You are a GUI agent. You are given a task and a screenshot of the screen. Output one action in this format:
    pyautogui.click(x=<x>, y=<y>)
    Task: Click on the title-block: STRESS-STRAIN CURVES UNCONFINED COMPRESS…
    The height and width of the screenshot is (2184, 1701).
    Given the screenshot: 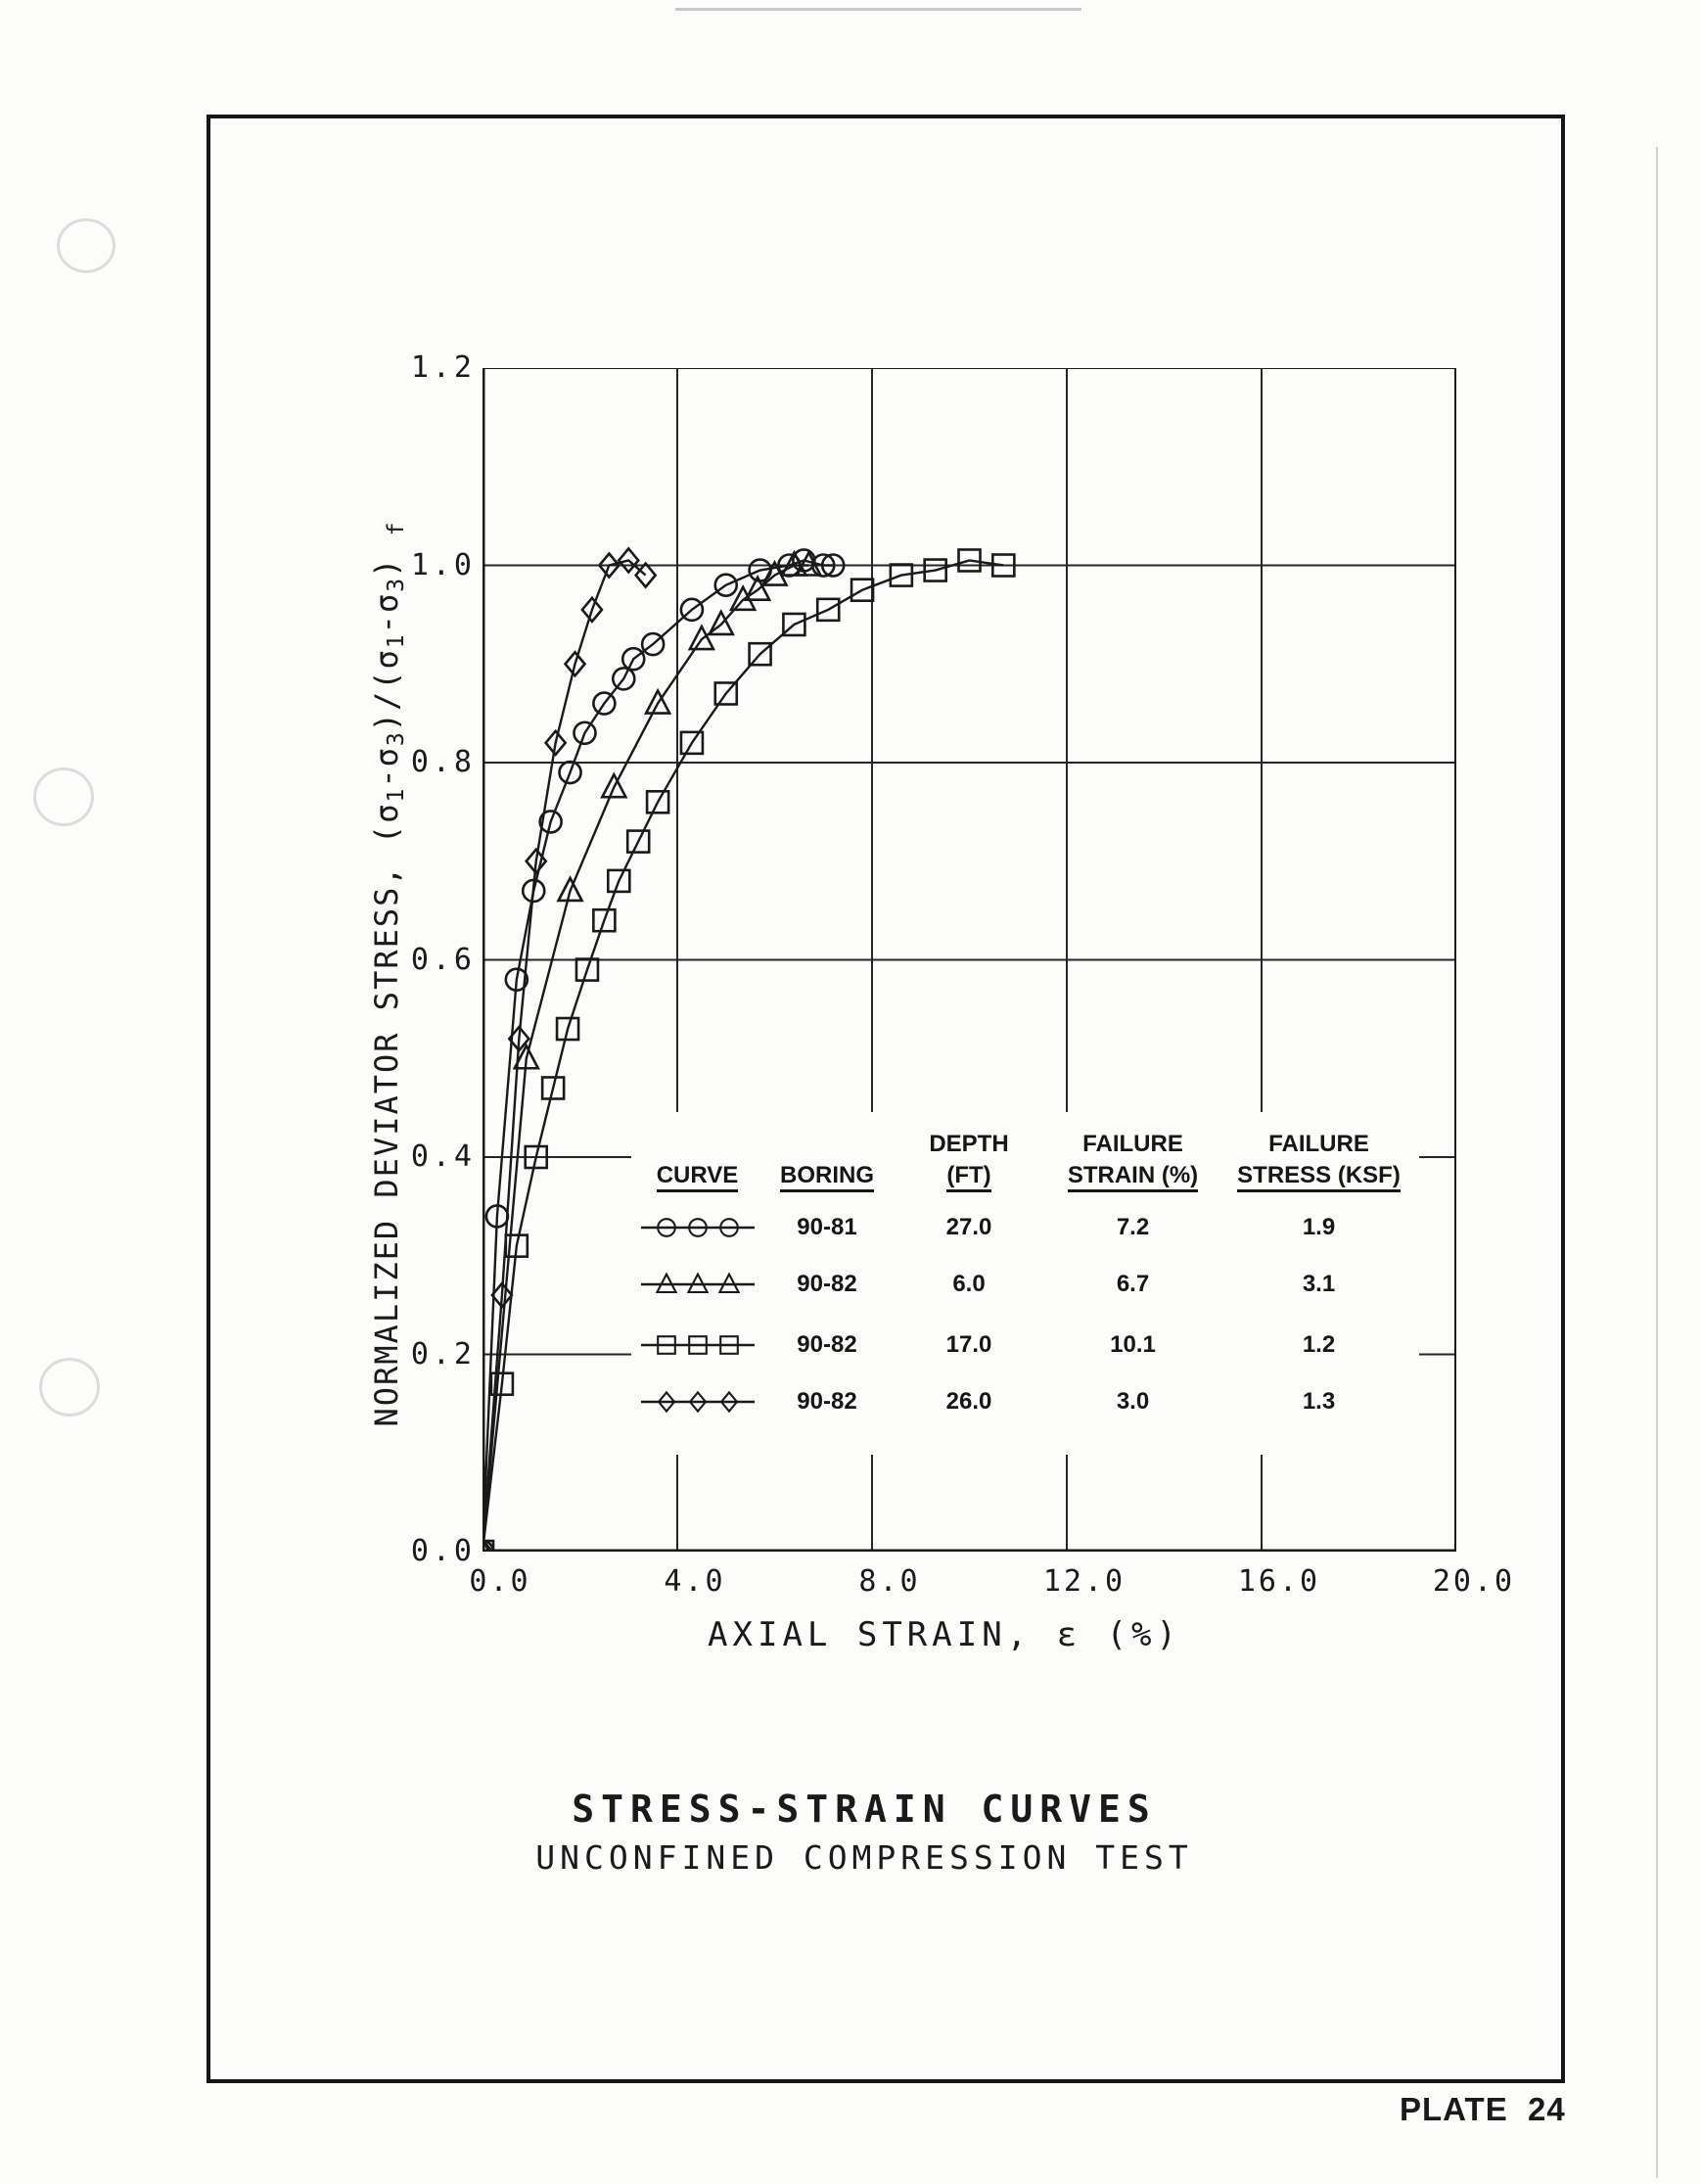 What is the action you would take?
    pyautogui.click(x=864, y=1832)
    